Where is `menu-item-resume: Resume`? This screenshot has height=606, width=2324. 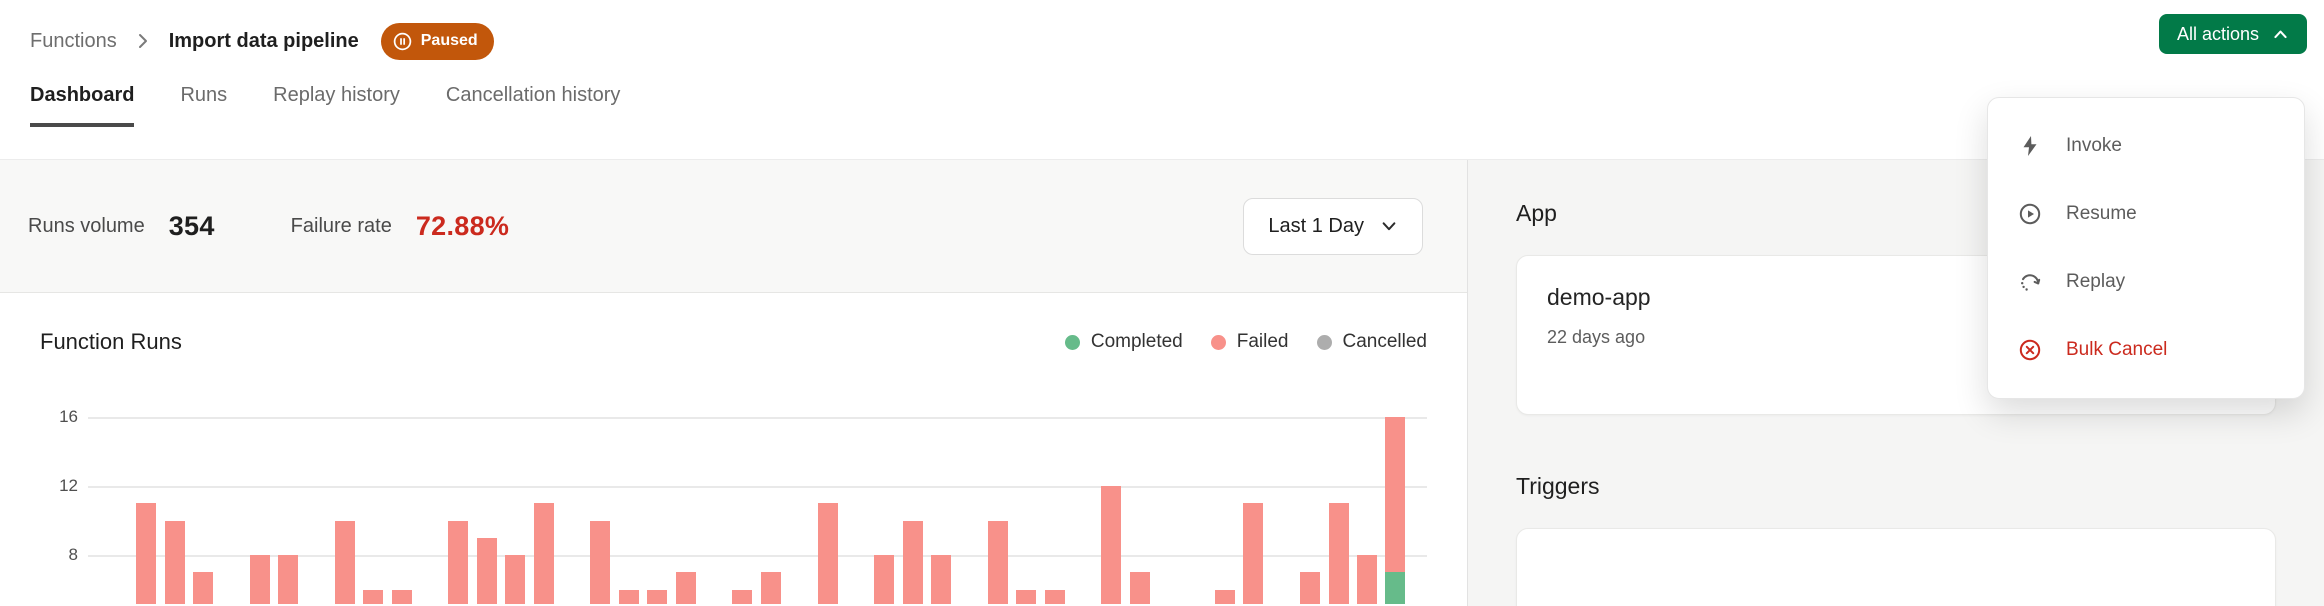
menu-item-resume: Resume is located at coordinates (2146, 214).